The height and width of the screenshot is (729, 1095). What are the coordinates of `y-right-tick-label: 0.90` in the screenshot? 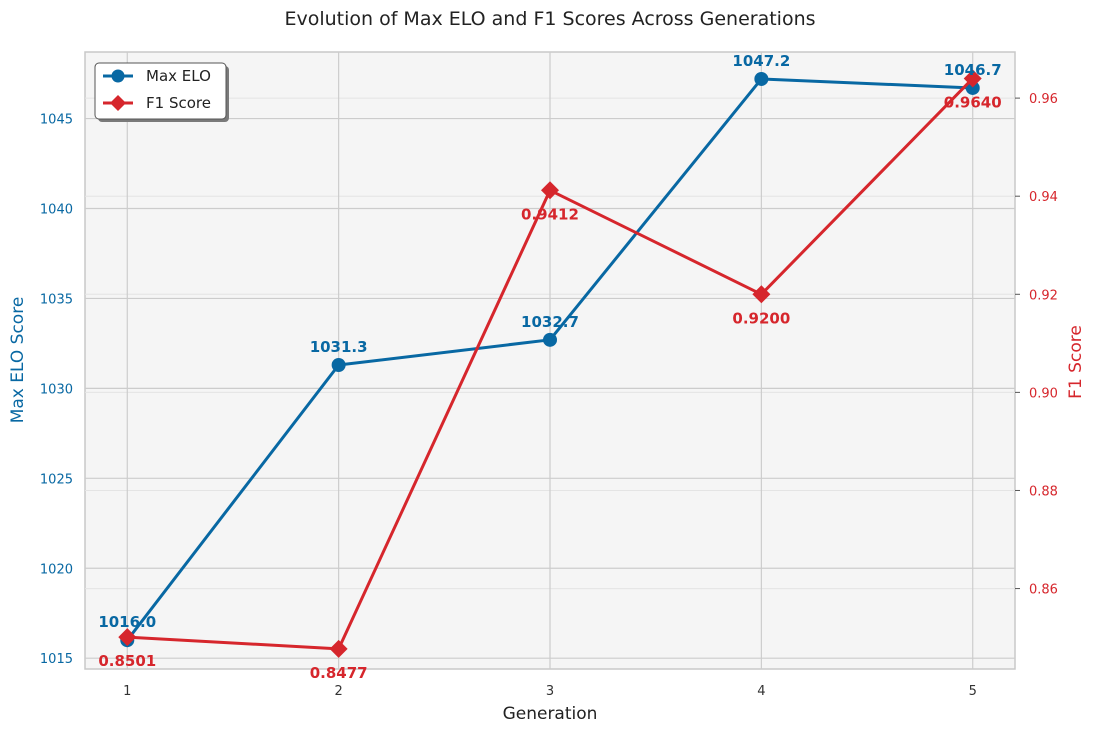 It's located at (1043, 393).